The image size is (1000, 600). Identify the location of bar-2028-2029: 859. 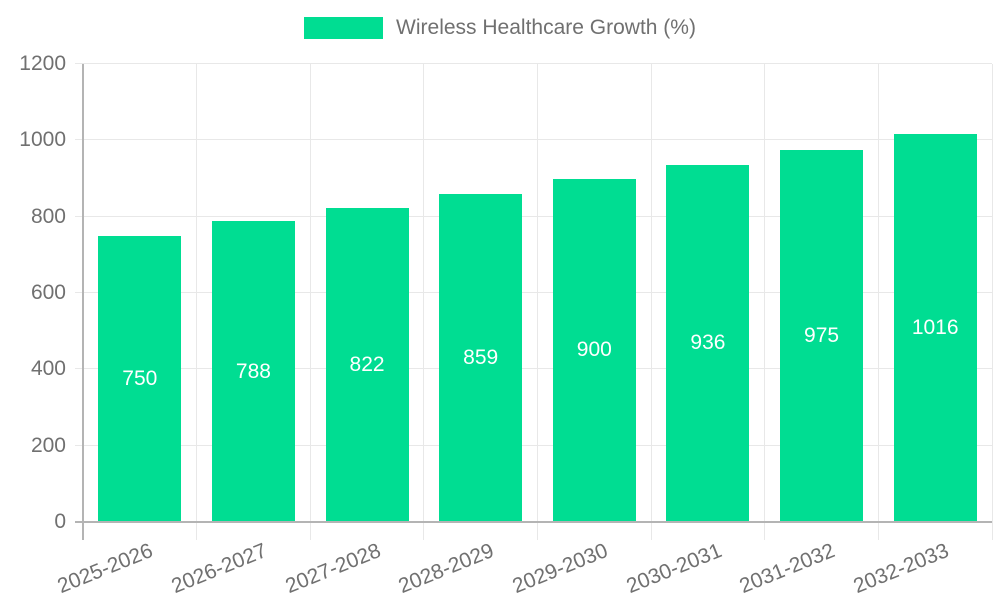
(481, 358).